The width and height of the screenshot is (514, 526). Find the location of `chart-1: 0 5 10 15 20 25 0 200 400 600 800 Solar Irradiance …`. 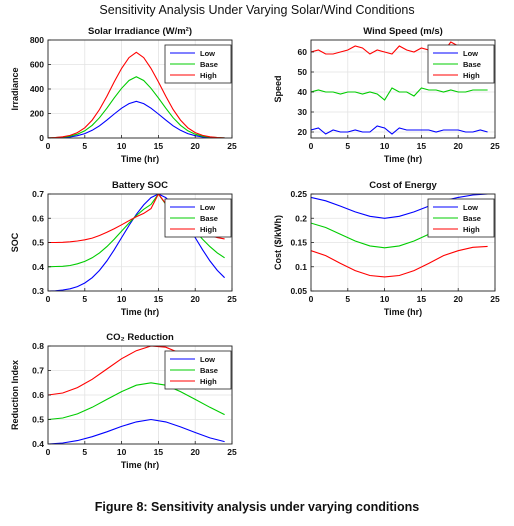

chart-1: 0 5 10 15 20 25 0 200 400 600 800 Solar Irradiance … is located at coordinates (123, 95).